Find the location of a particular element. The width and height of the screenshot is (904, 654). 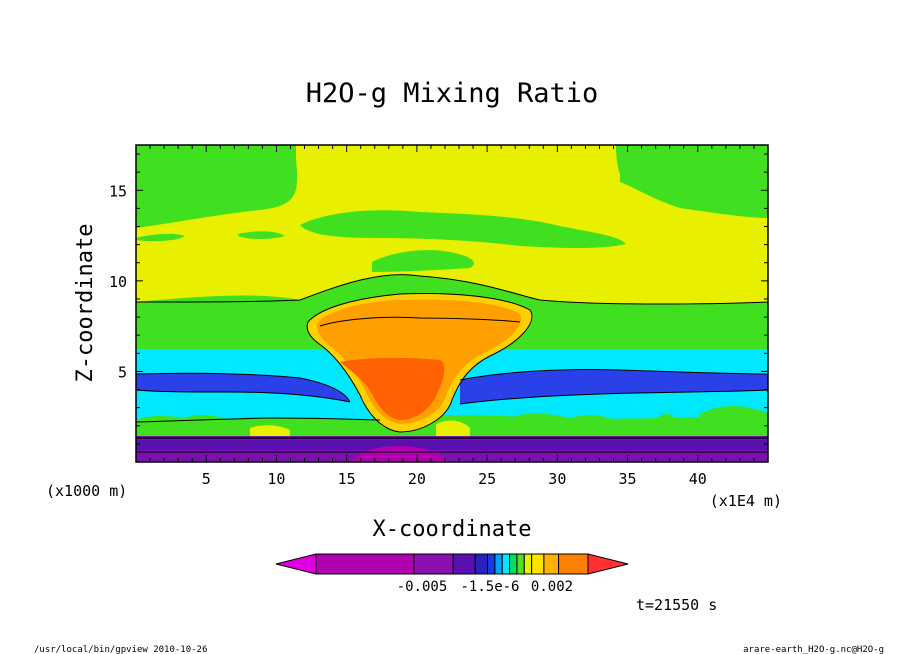

x-tick-label: 35 is located at coordinates (628, 479).